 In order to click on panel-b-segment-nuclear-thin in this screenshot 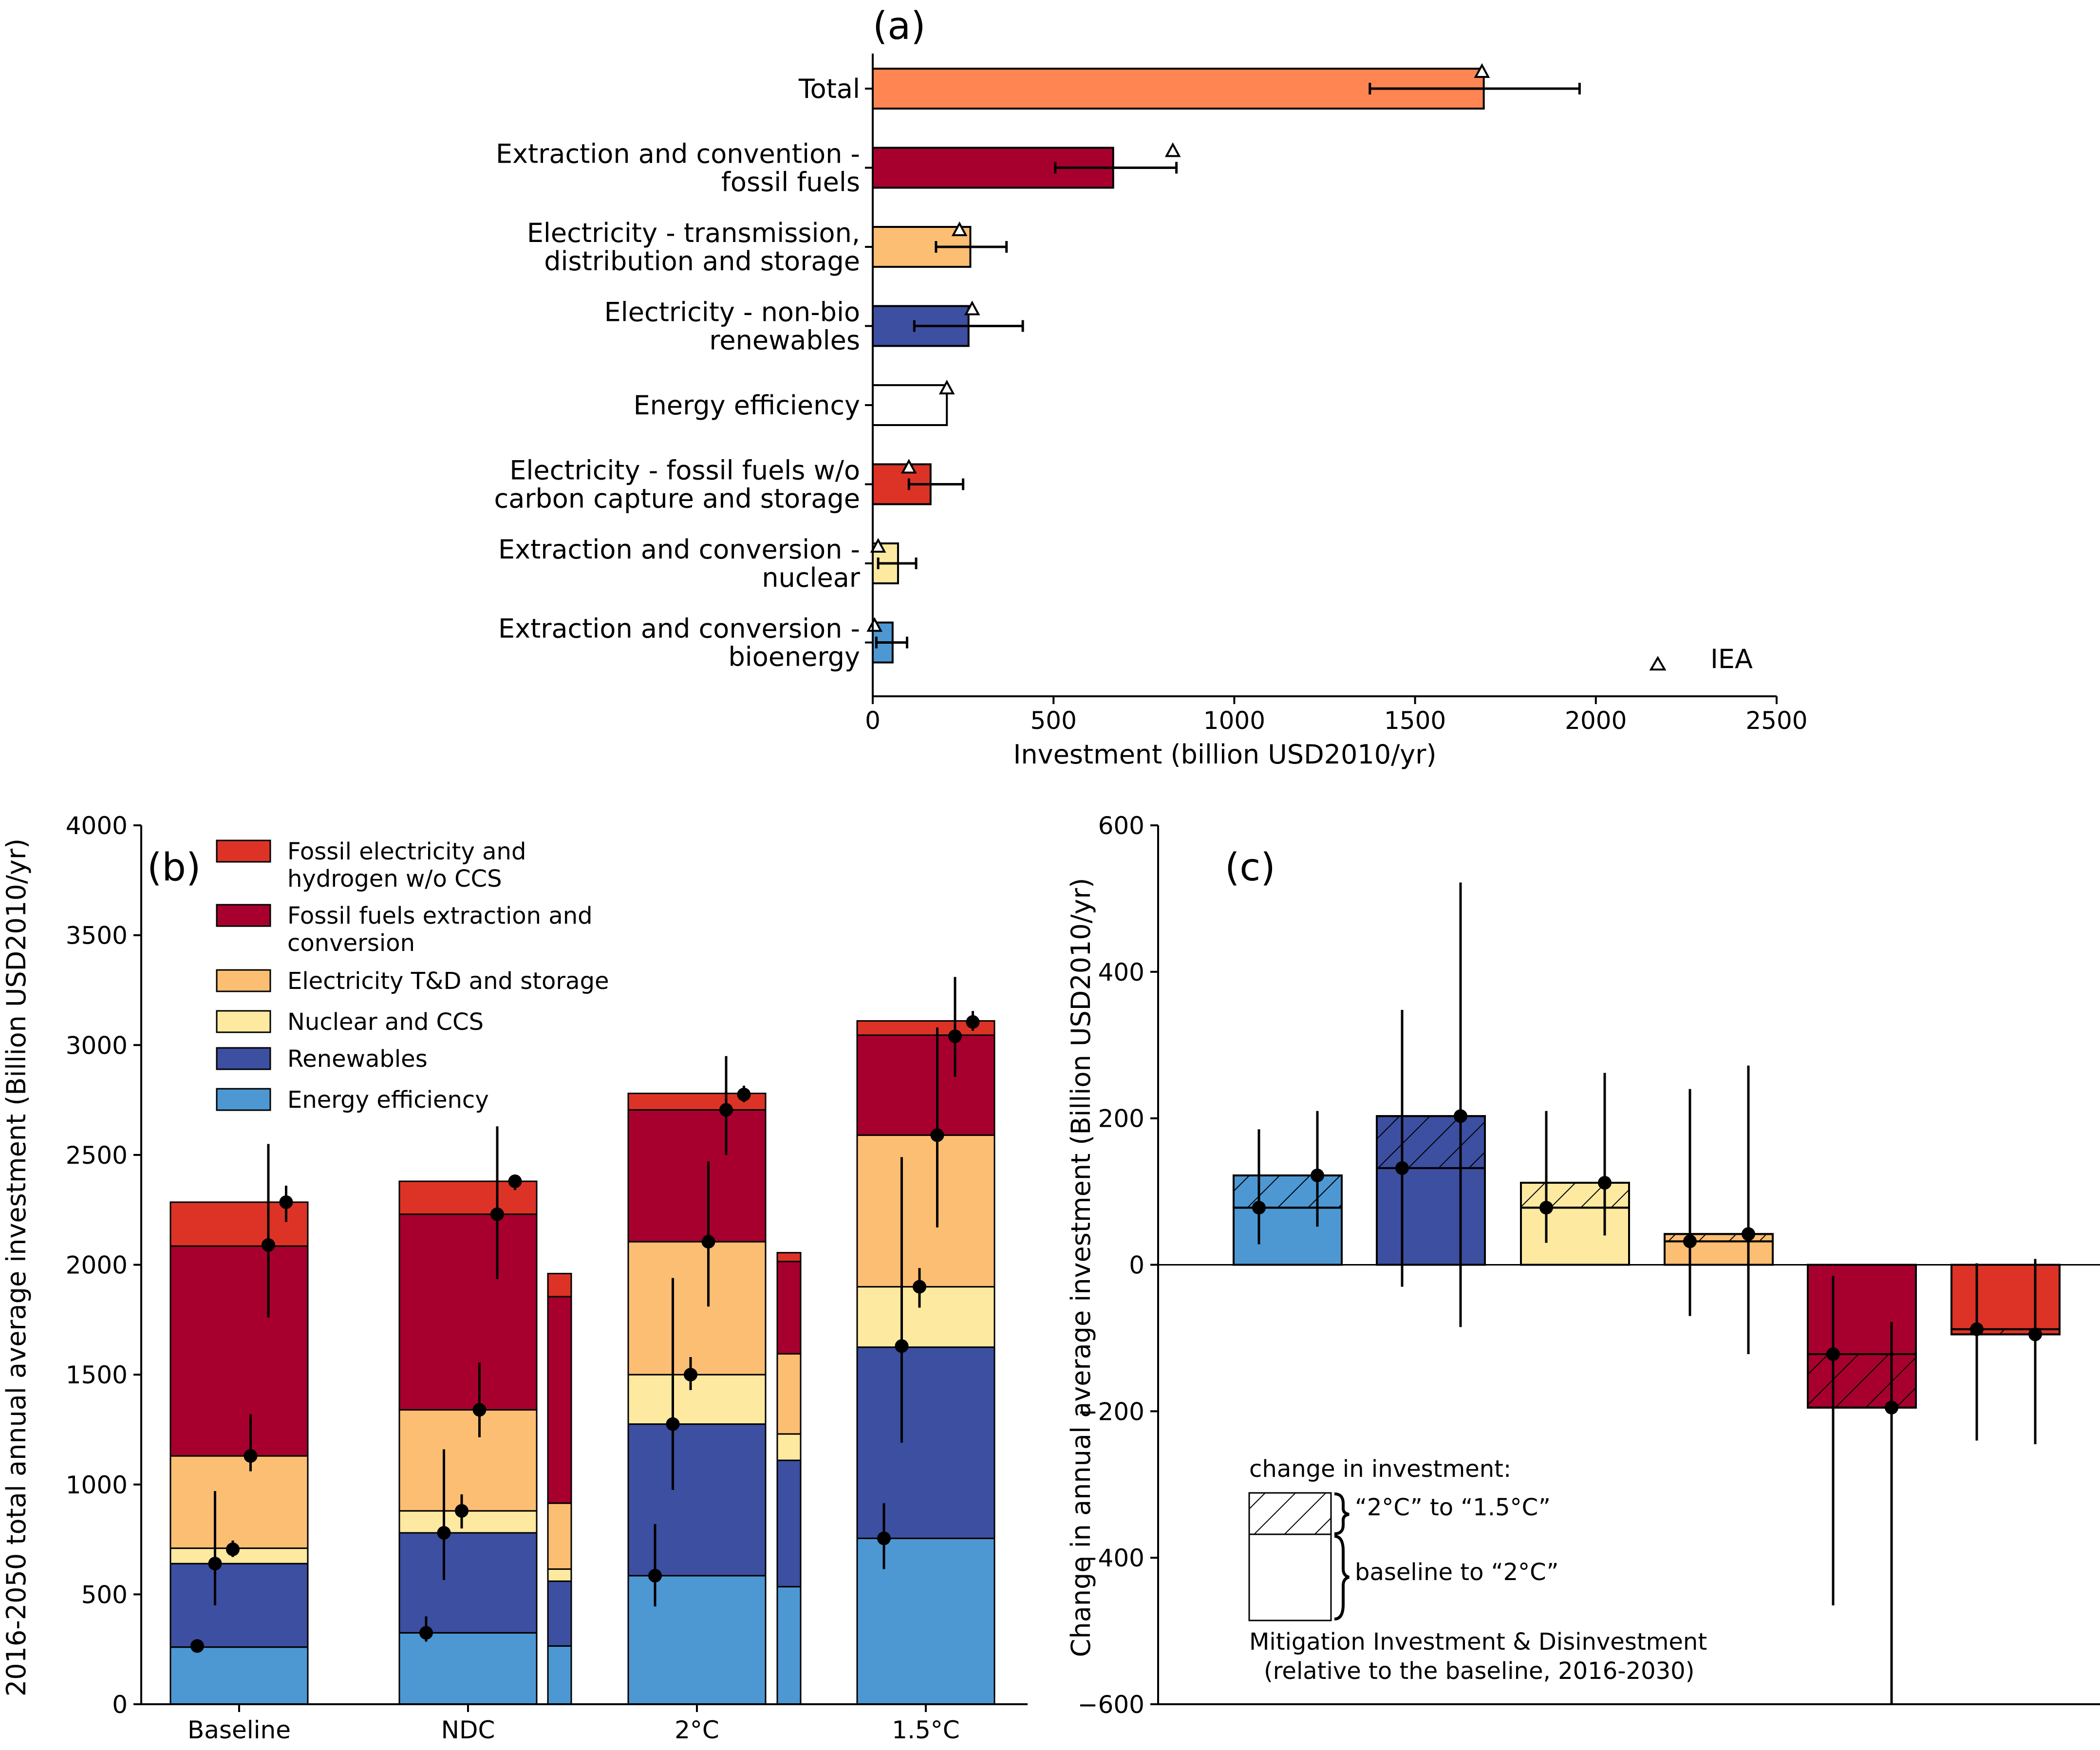, I will do `click(789, 1447)`.